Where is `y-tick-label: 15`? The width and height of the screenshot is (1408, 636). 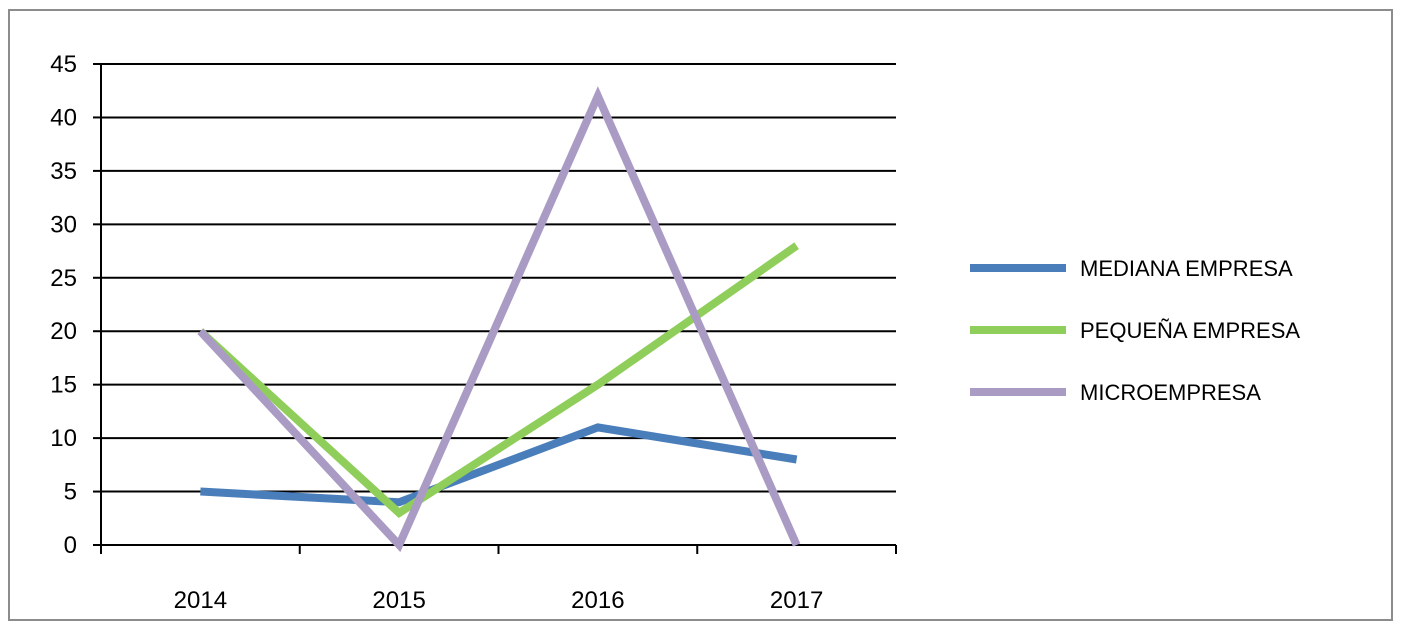 y-tick-label: 15 is located at coordinates (63, 385).